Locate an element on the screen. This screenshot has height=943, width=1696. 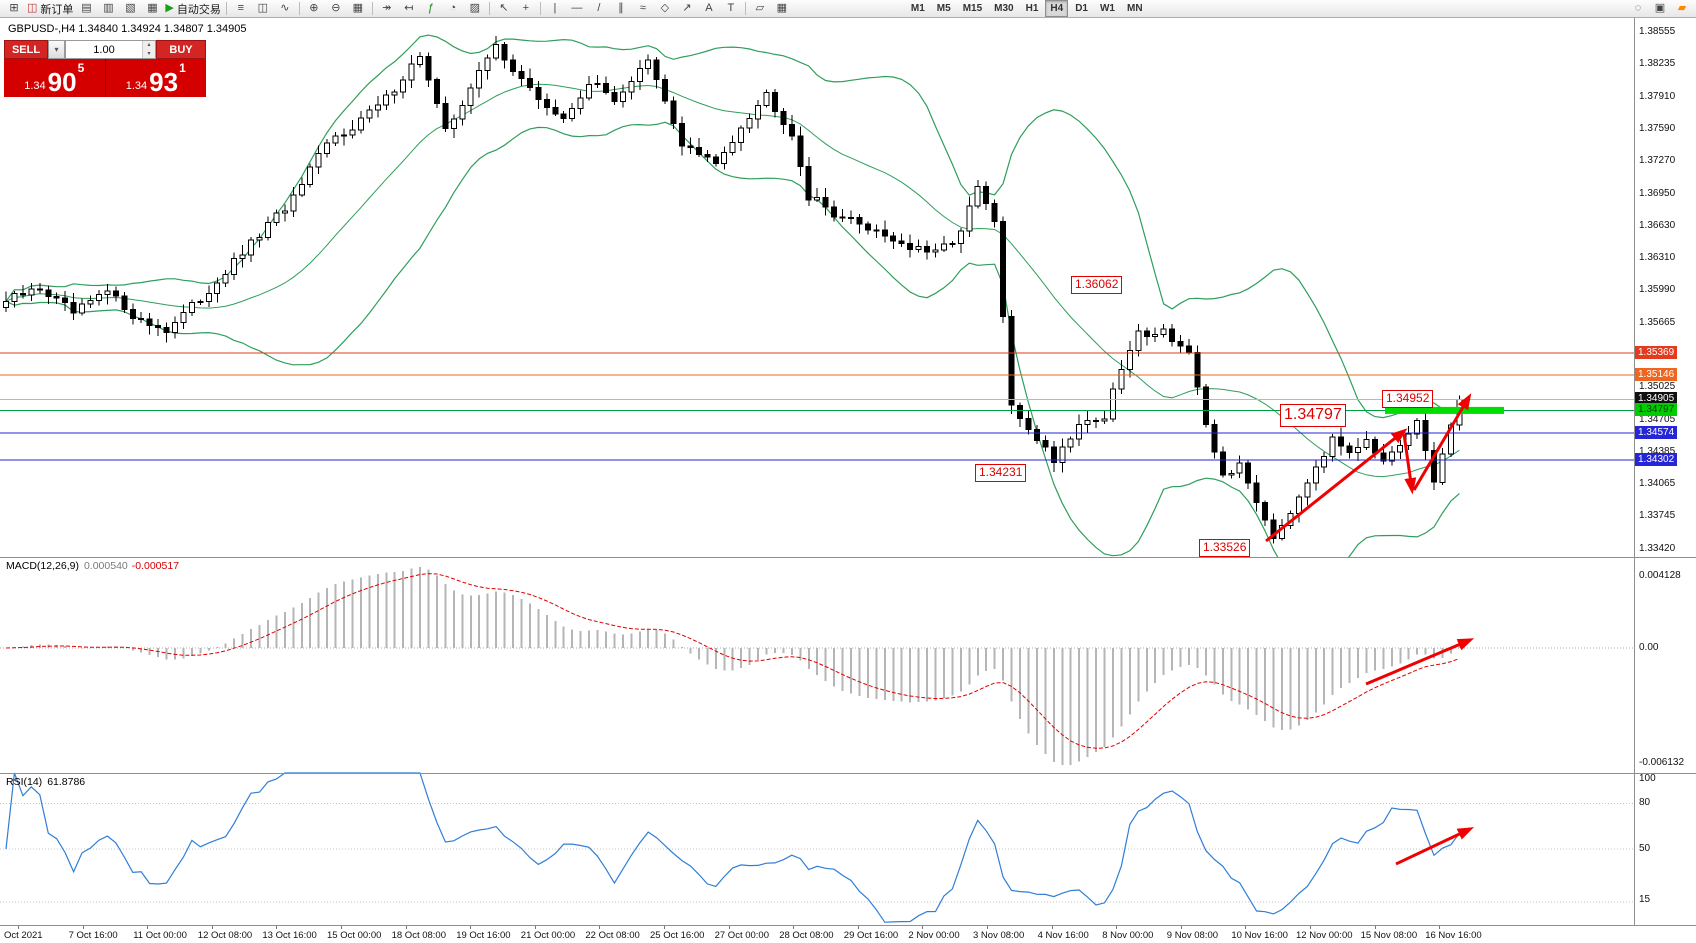
axis-label: -0.006132 is located at coordinates (1662, 762).